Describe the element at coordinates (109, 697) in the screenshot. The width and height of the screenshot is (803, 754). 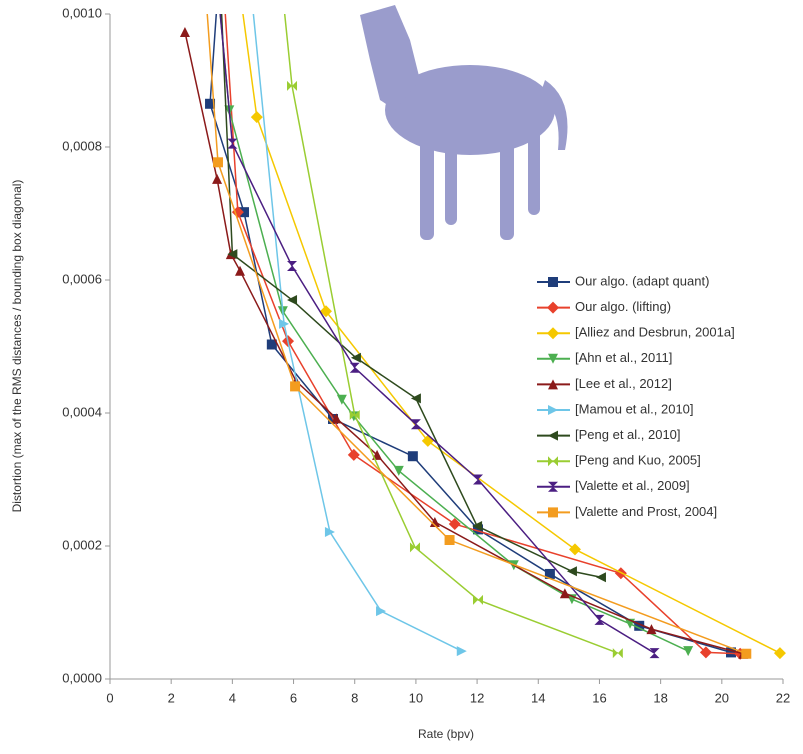
I see `x-tick-label: 0` at that location.